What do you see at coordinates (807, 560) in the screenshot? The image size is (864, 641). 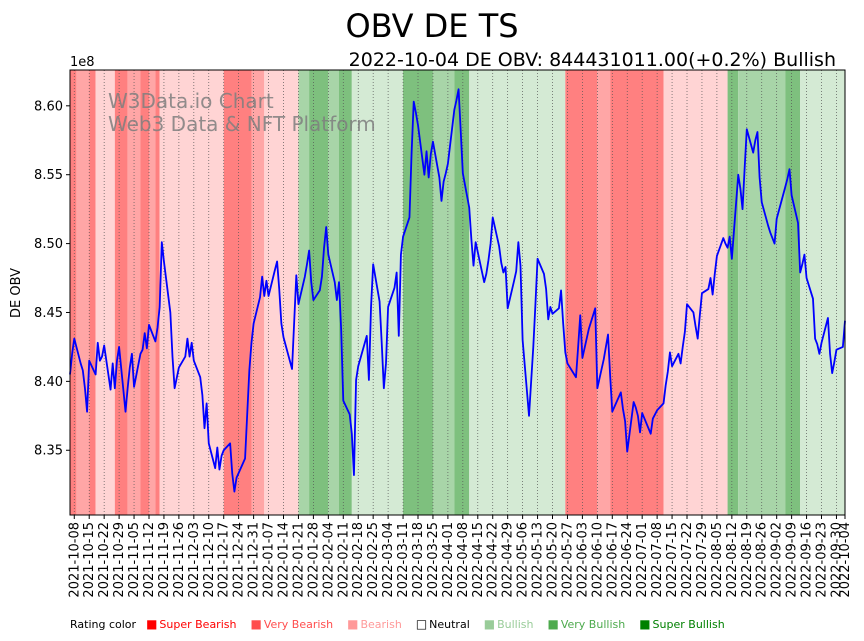 I see `x-tick-label: 2022-09-16` at bounding box center [807, 560].